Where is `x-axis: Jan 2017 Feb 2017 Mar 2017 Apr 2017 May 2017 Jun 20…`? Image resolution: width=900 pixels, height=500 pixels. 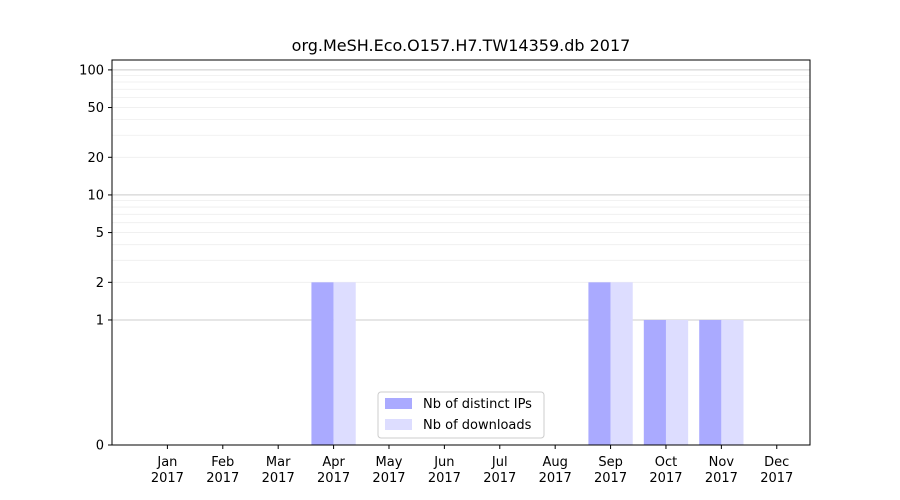 x-axis: Jan 2017 Feb 2017 Mar 2017 Apr 2017 May 2017 Jun 20… is located at coordinates (472, 465).